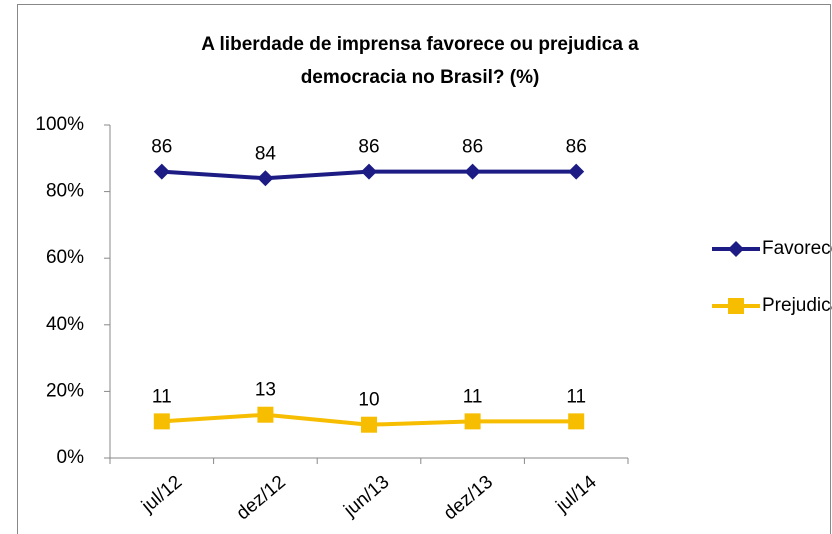  I want to click on legend-label: Favorece, so click(797, 248).